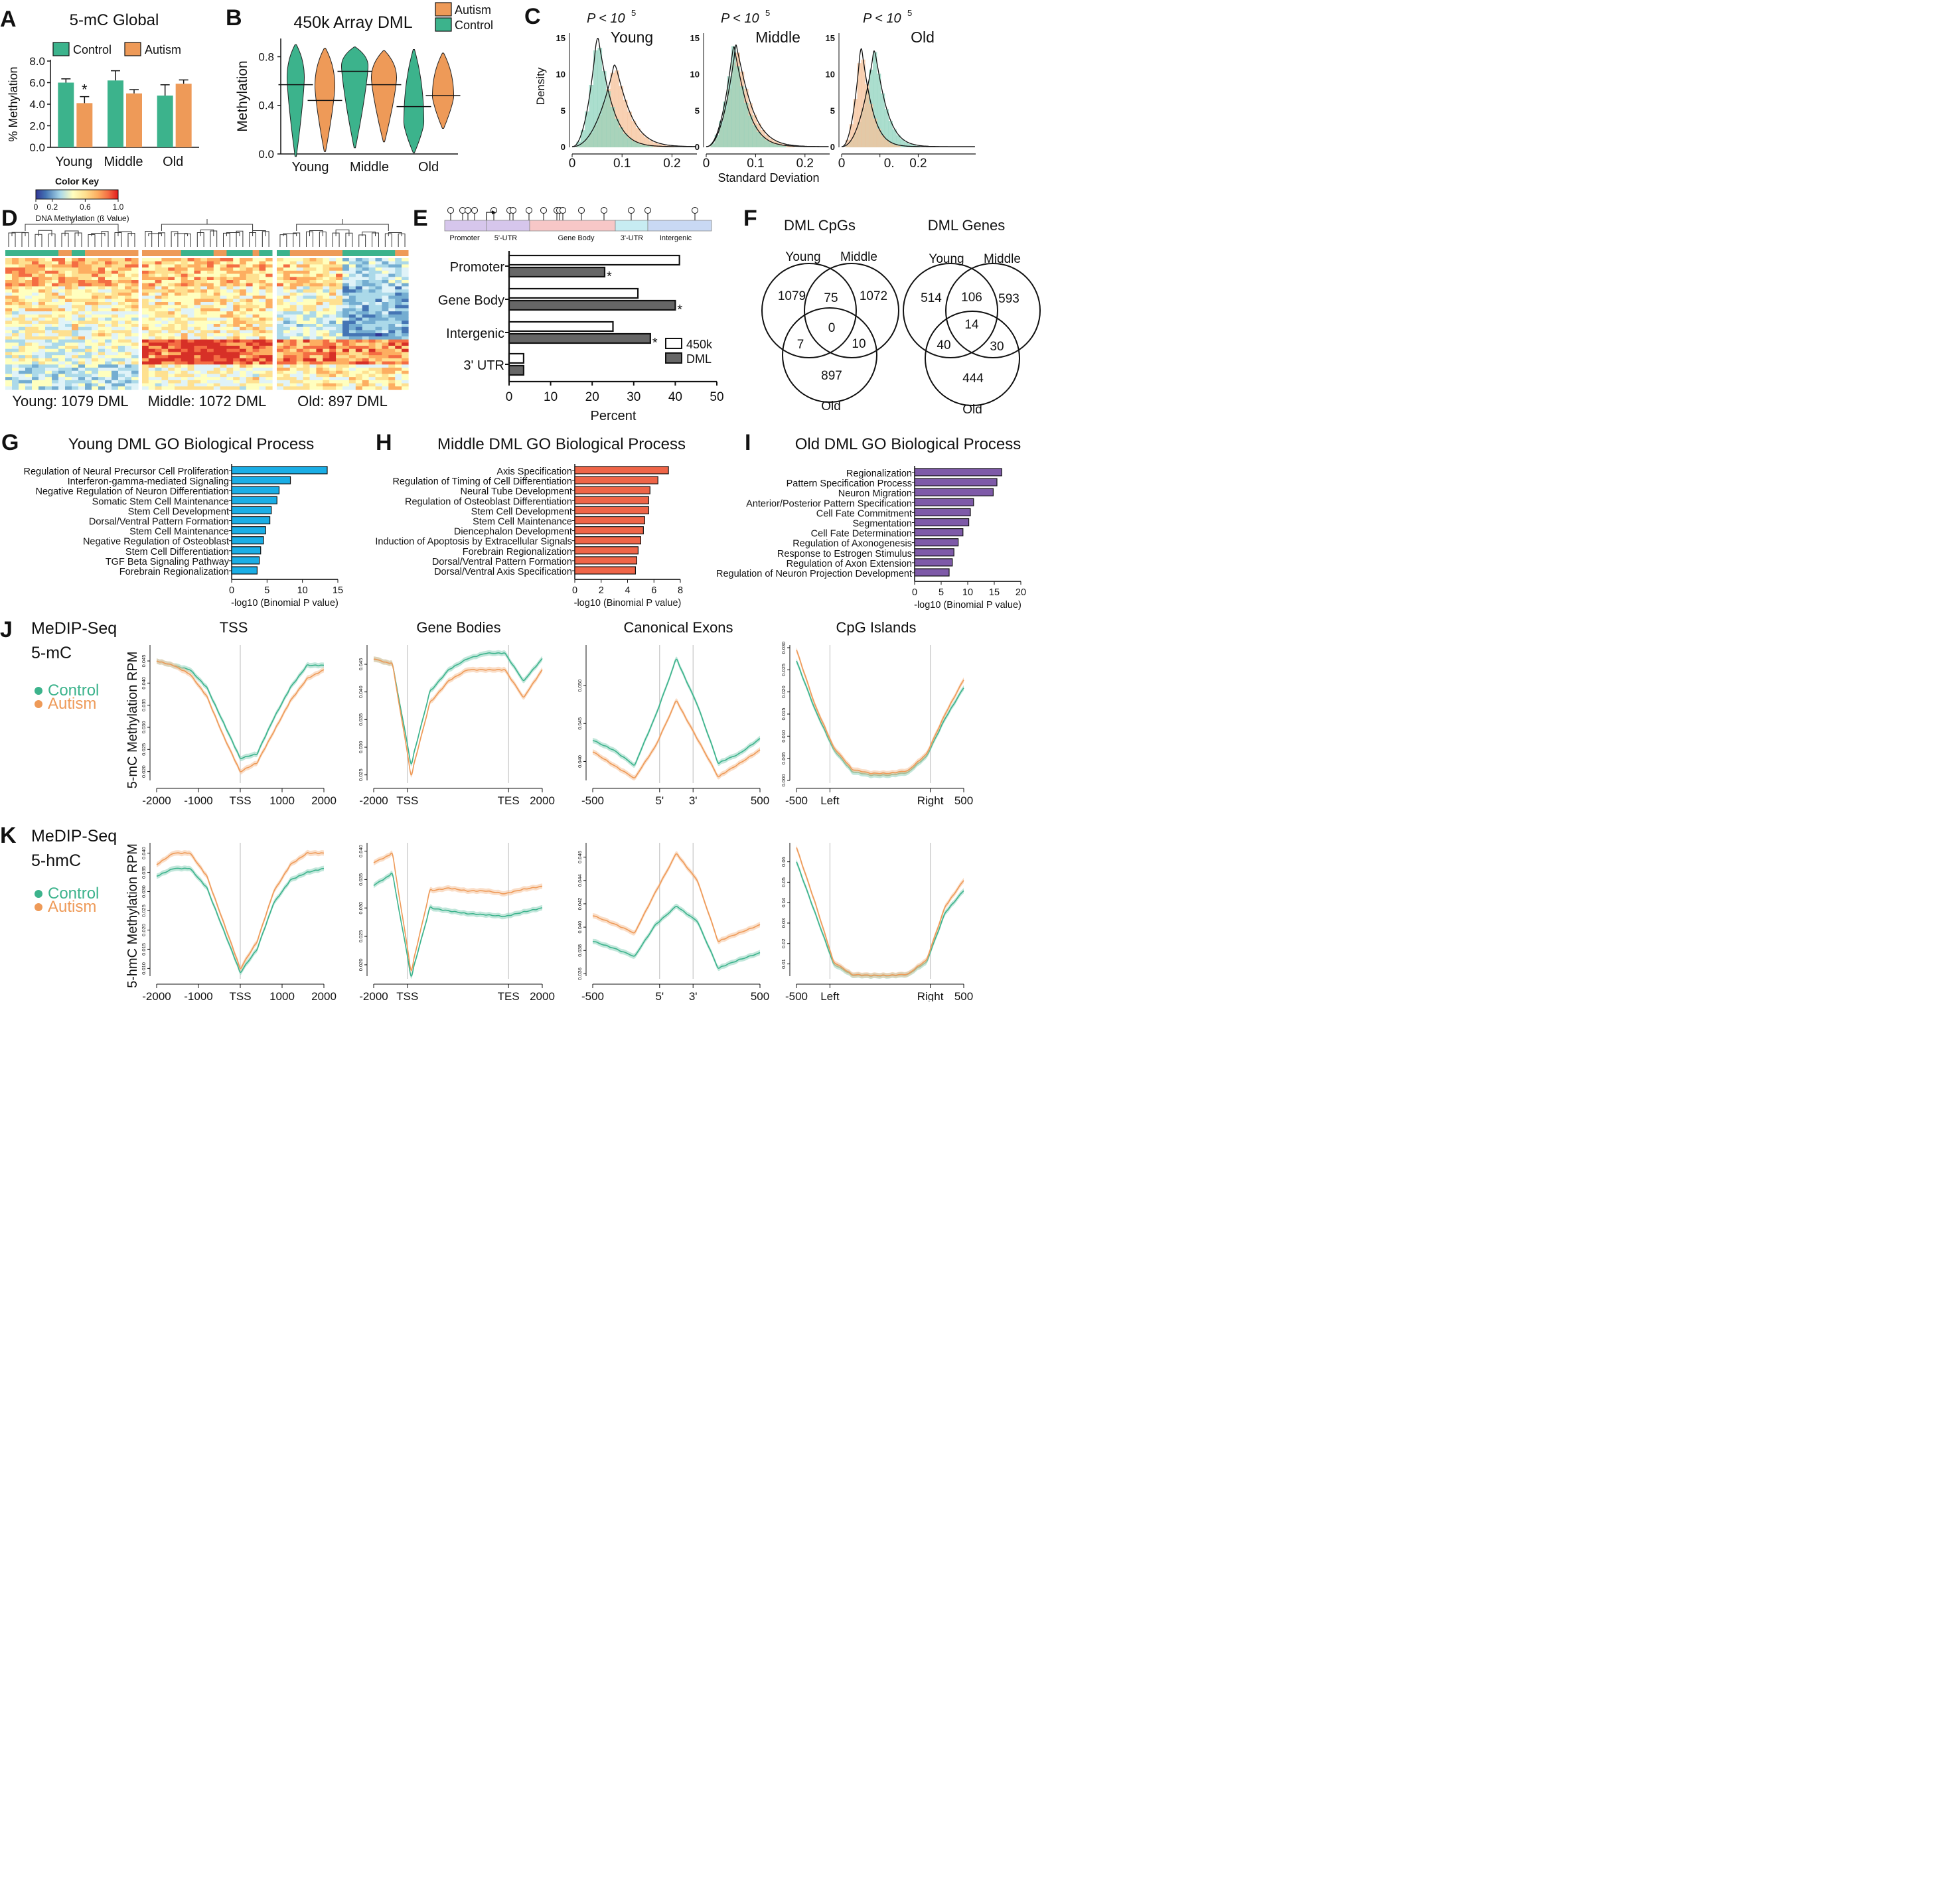  What do you see at coordinates (295, 100) in the screenshot?
I see `violin-control-young` at bounding box center [295, 100].